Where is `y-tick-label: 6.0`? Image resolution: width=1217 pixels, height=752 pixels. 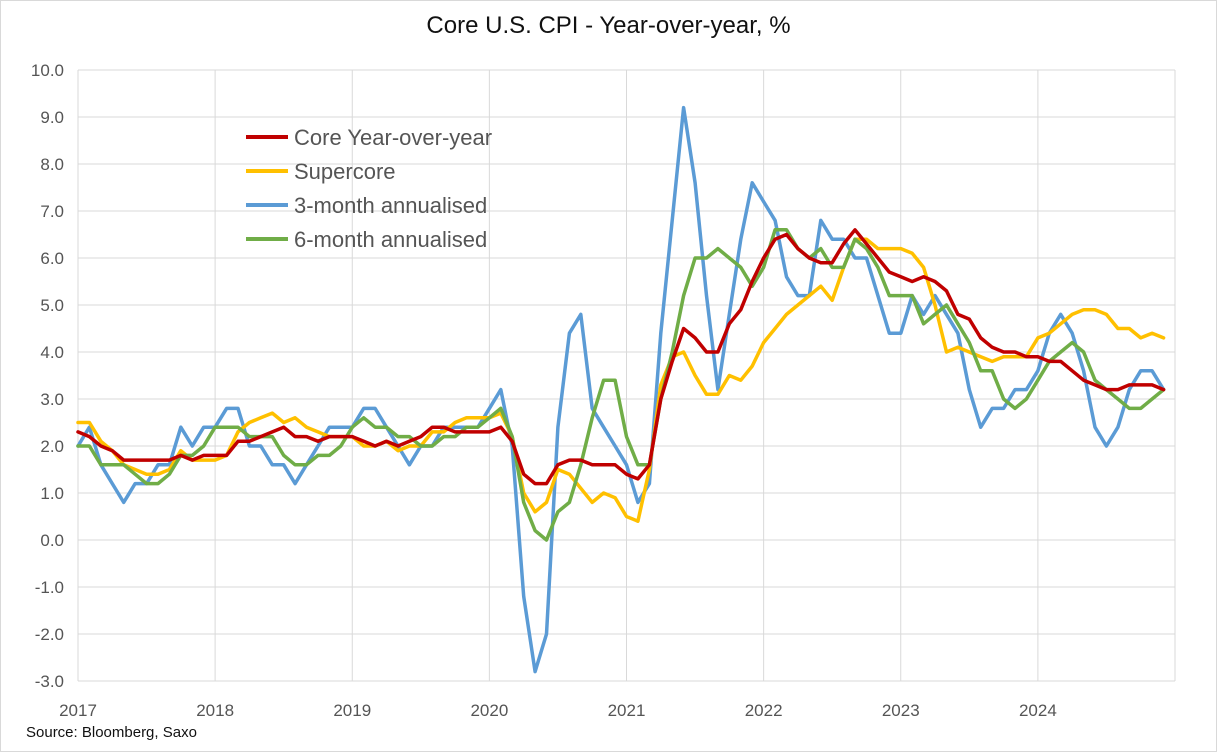 y-tick-label: 6.0 is located at coordinates (52, 258).